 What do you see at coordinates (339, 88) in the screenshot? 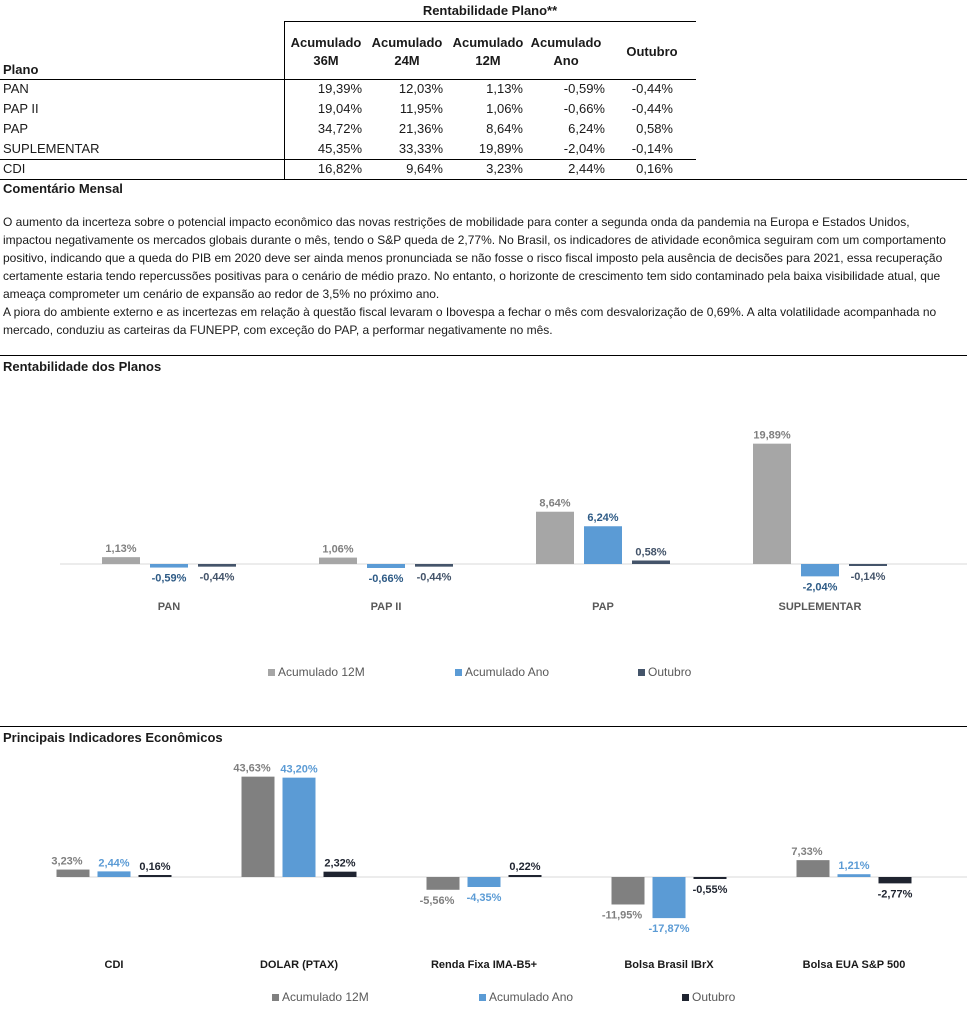
I see `cell-36m: 19,39%` at bounding box center [339, 88].